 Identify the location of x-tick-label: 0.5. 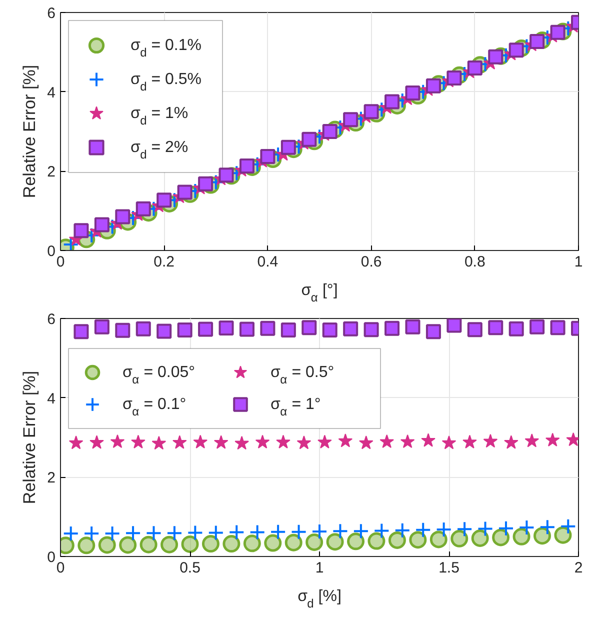
(190, 568).